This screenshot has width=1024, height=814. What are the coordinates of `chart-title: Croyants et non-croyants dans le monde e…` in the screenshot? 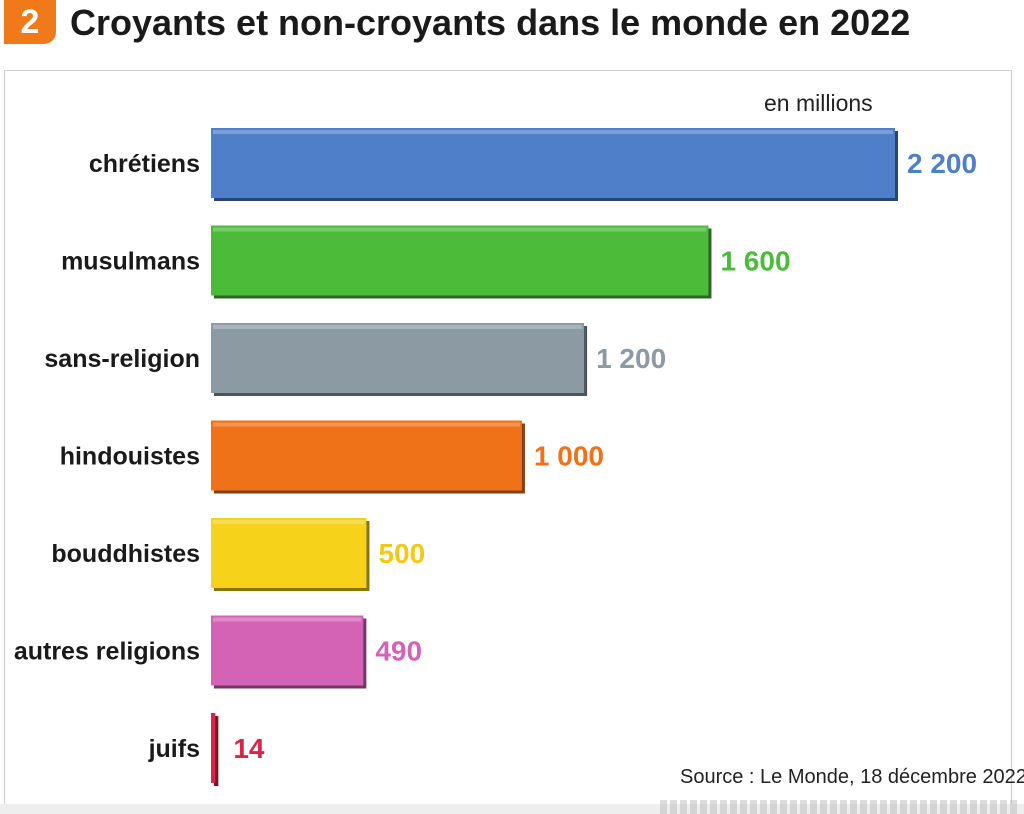 It's located at (490, 22).